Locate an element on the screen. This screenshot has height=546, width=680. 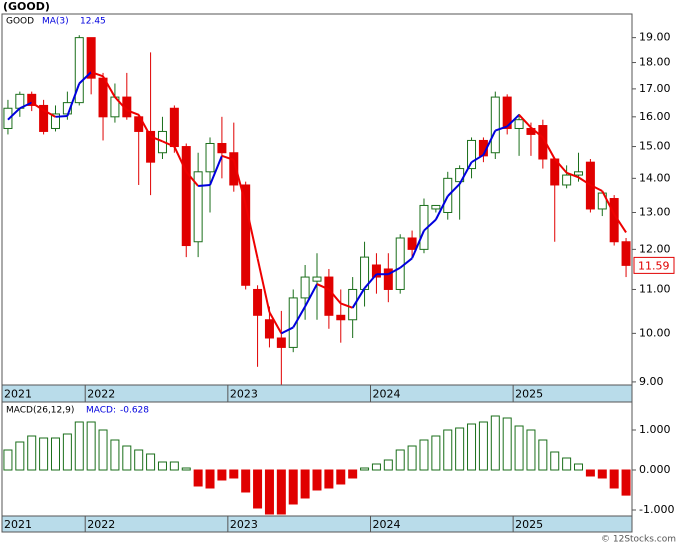
x-tick-label: 2023 is located at coordinates (244, 524).